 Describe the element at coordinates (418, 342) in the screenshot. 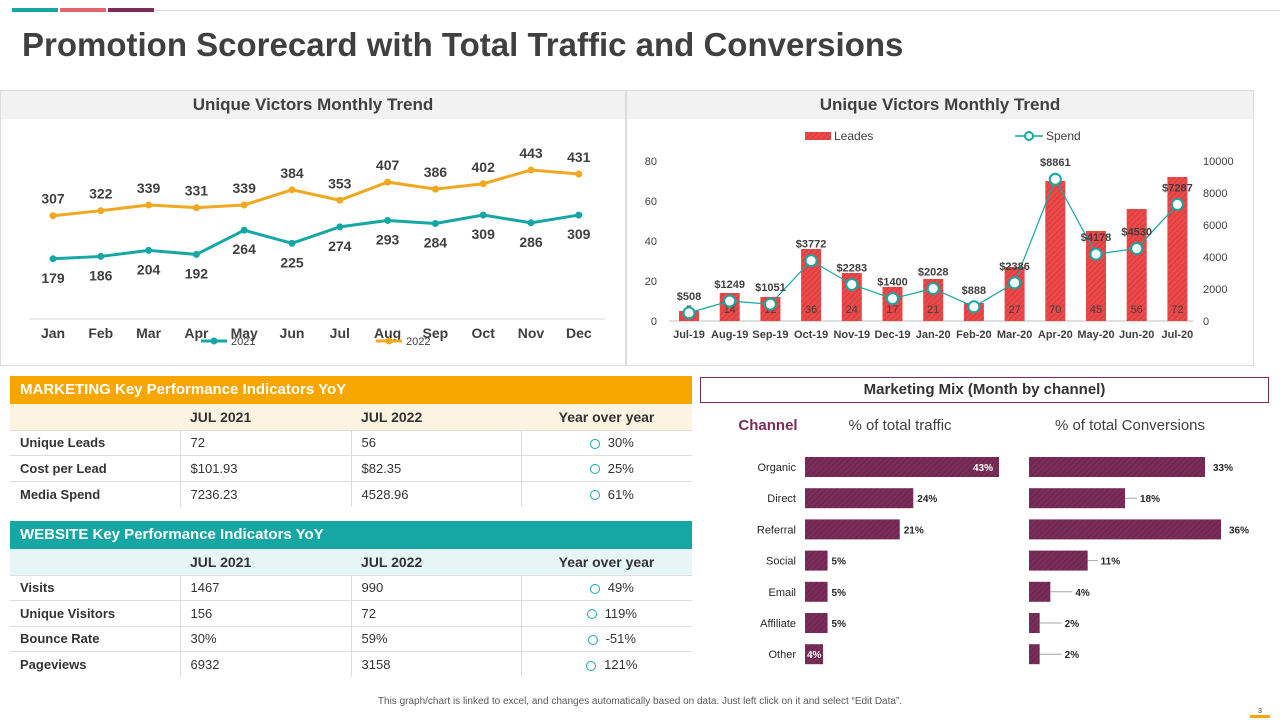

I see `legend-label-2022: 2022` at that location.